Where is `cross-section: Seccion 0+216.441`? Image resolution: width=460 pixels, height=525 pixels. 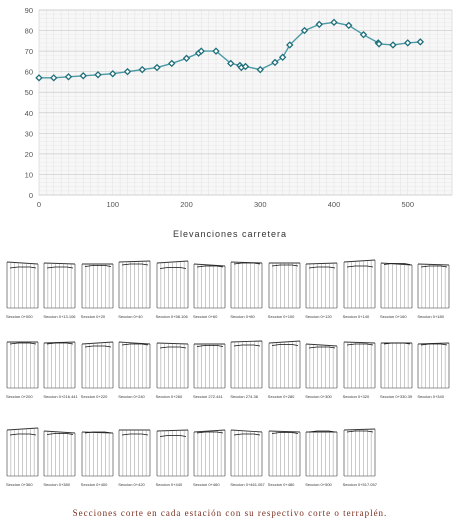
cross-section: Seccion 0+216.441 is located at coordinates (61, 366).